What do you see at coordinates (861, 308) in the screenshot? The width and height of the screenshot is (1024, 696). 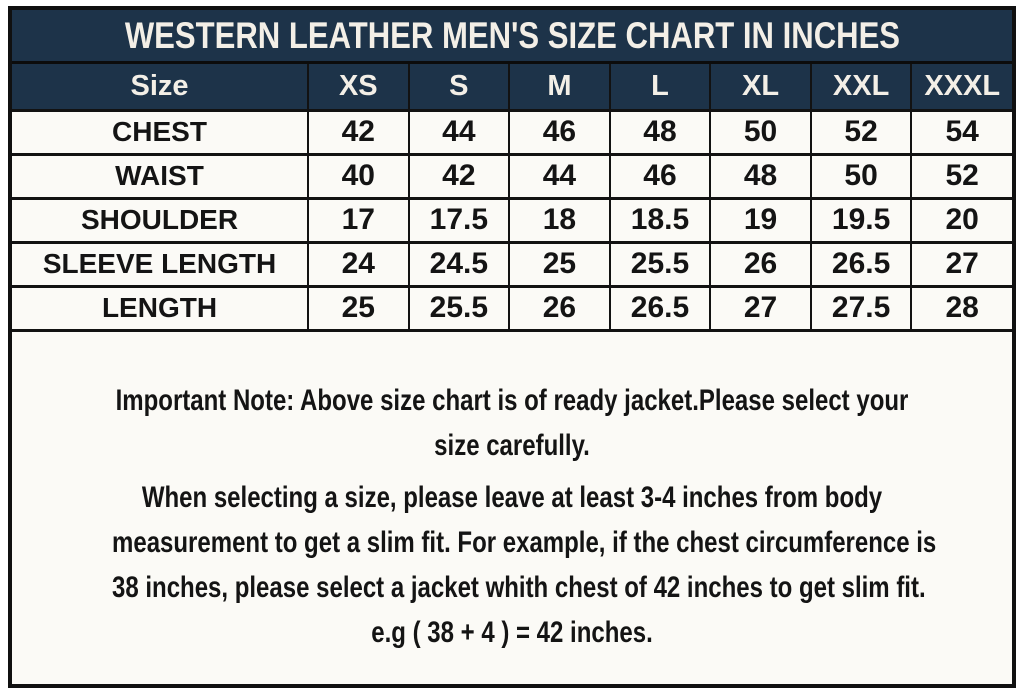 I see `table-cell: 27.5` at bounding box center [861, 308].